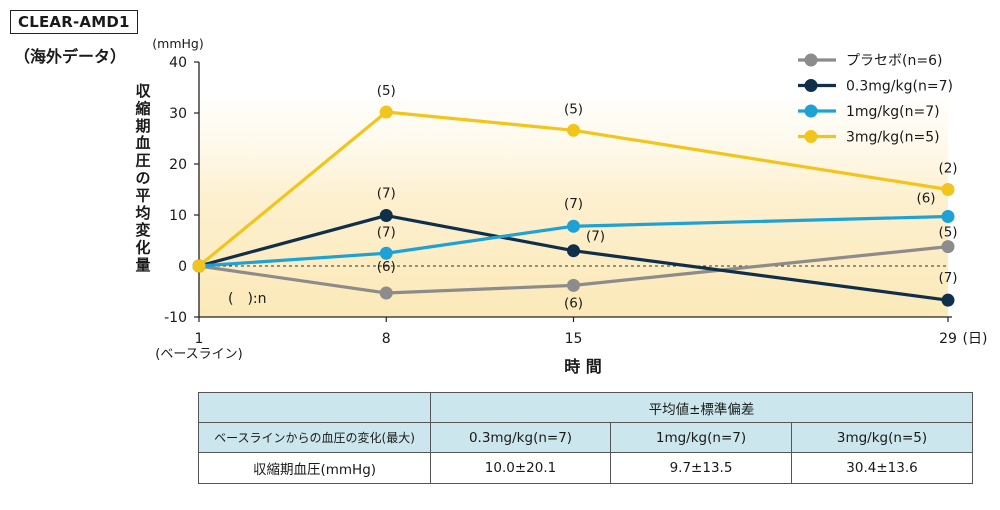  Describe the element at coordinates (178, 216) in the screenshot. I see `y-tick-label: 10` at that location.